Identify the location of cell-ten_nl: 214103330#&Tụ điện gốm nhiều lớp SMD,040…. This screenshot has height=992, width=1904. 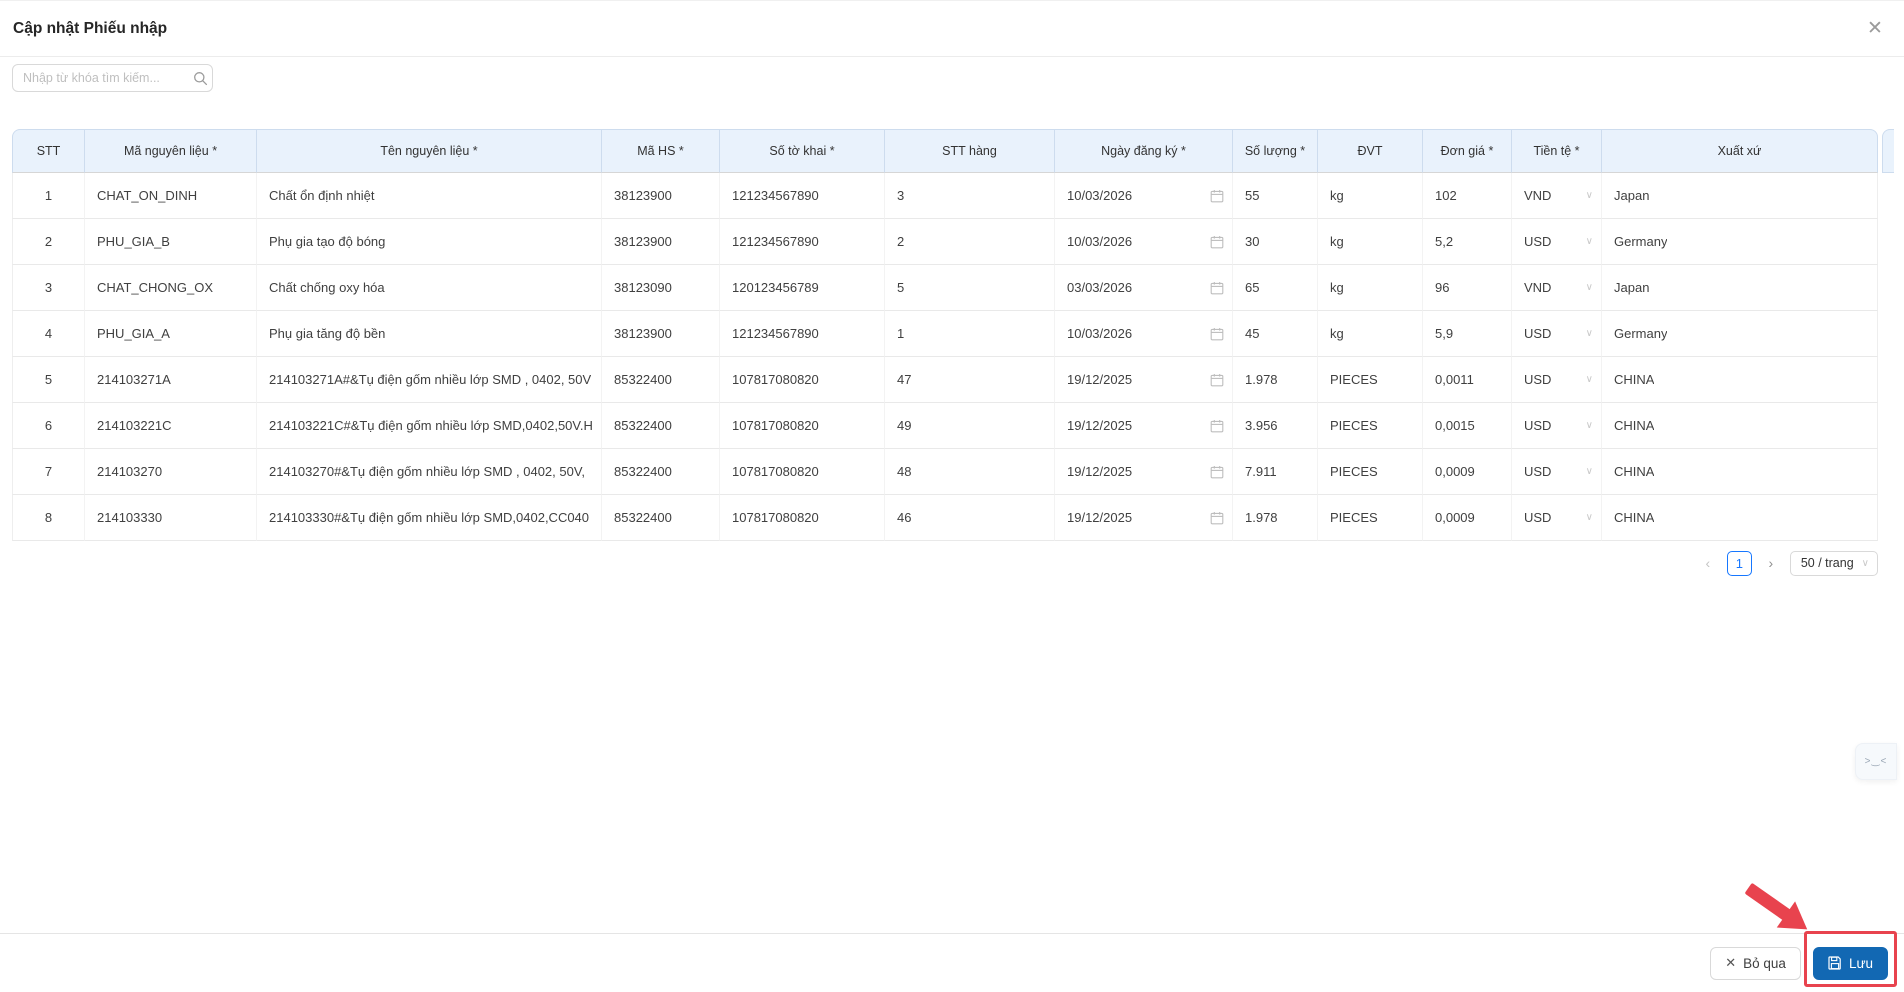
(429, 518).